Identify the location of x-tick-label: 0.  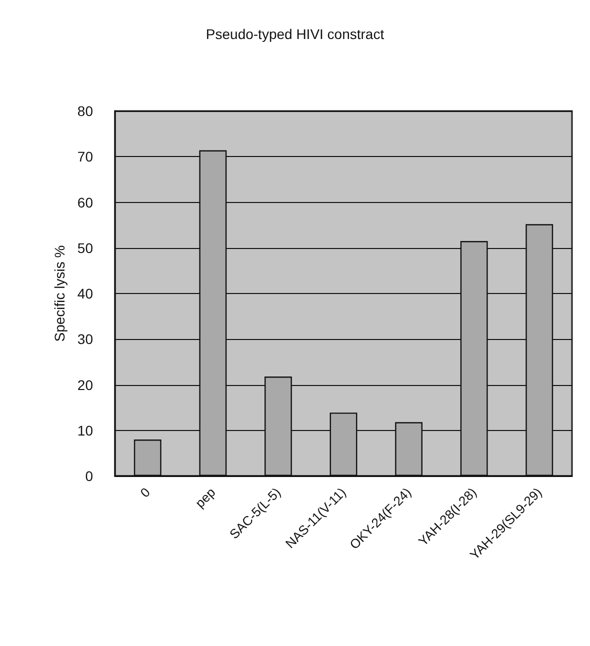
(145, 492).